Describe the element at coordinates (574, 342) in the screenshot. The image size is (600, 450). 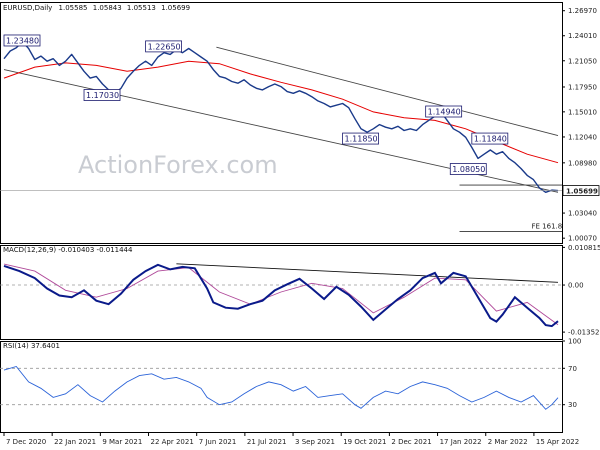
I see `rsi-tick-0: 100` at that location.